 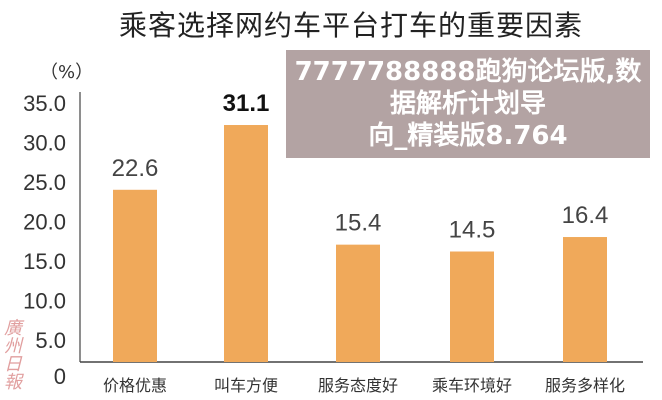 What do you see at coordinates (472, 385) in the screenshot?
I see `x-tick-label: 乘车环境好` at bounding box center [472, 385].